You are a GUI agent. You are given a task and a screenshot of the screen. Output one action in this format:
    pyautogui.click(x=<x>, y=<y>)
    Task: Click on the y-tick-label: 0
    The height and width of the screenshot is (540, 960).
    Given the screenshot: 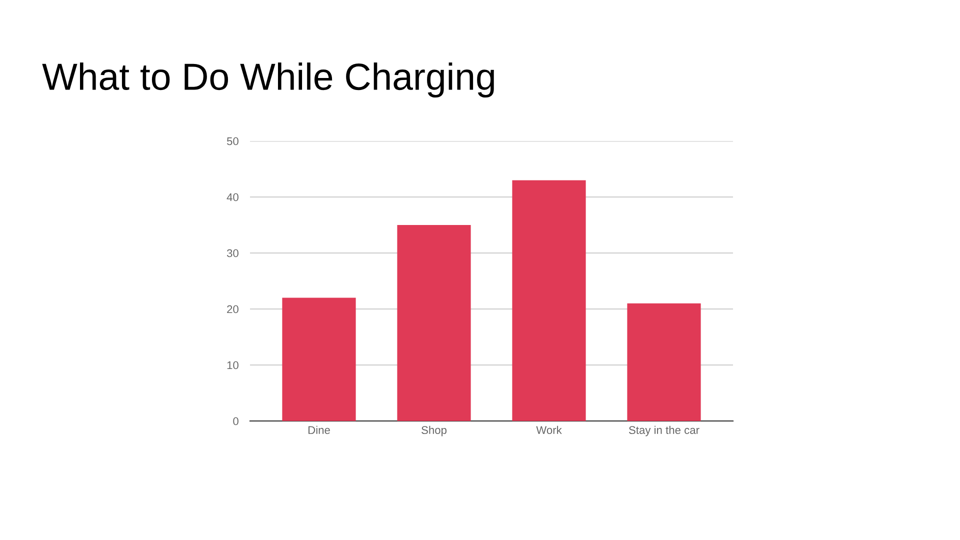 What is the action you would take?
    pyautogui.click(x=235, y=421)
    